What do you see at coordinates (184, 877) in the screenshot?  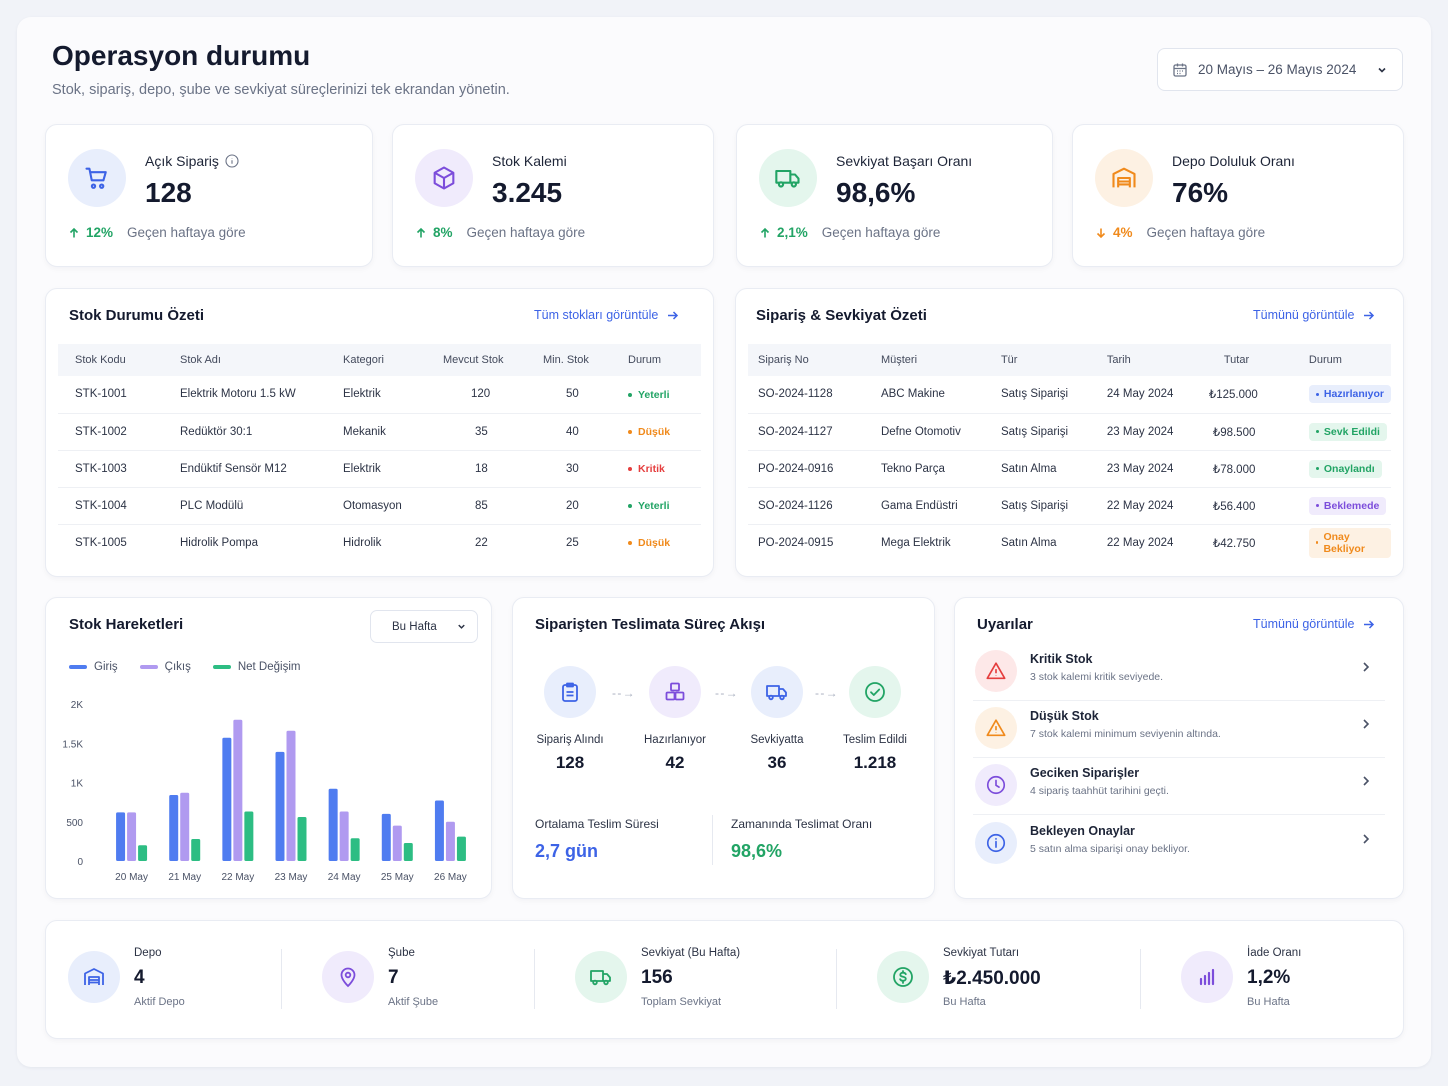 I see `x-tick-label: 21 May` at bounding box center [184, 877].